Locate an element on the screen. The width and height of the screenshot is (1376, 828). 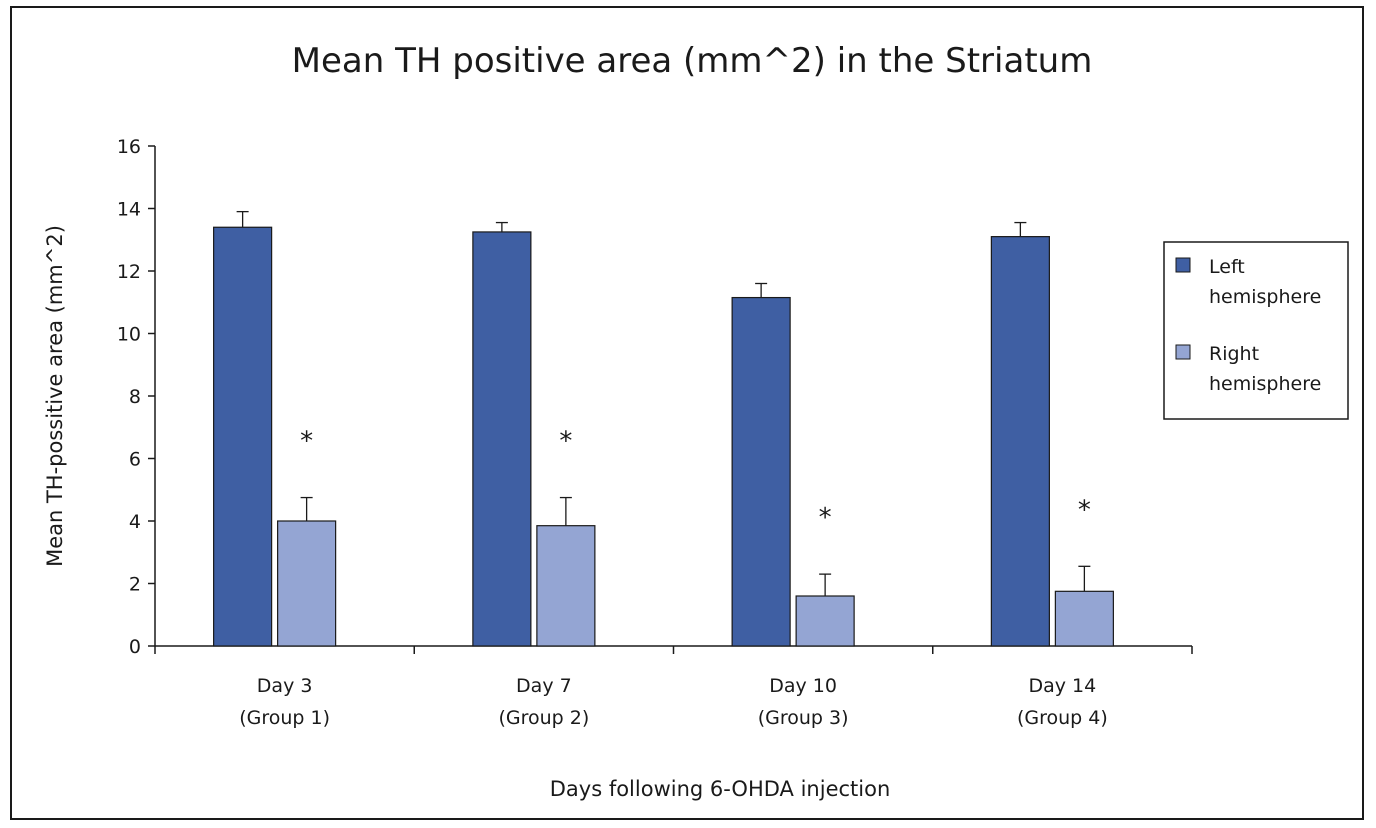
x-tick-label: Day 10 (Group 3) is located at coordinates (803, 702).